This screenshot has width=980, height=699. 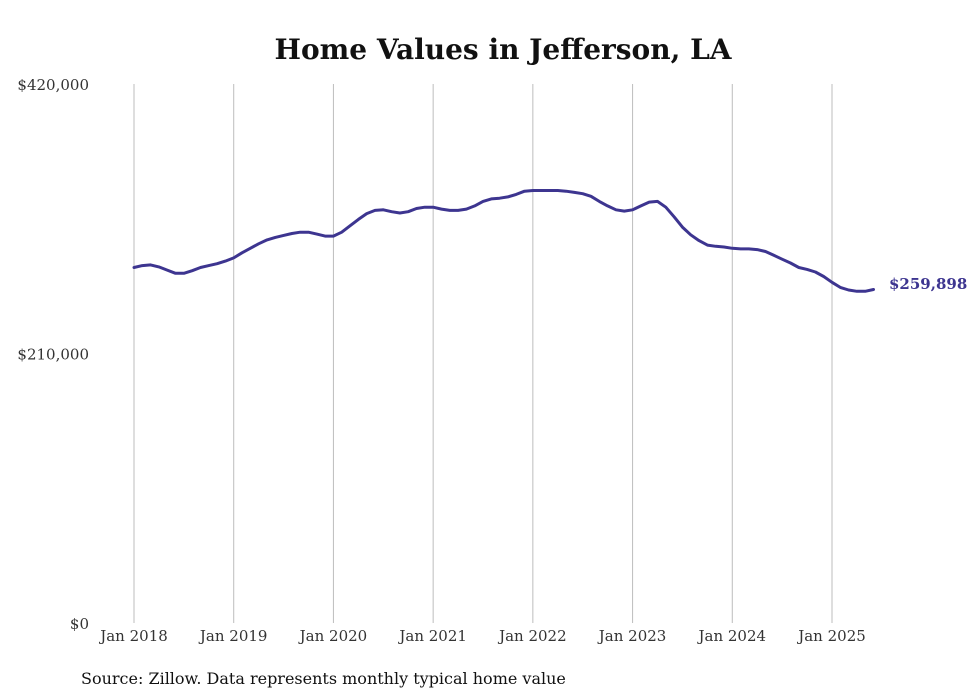 What do you see at coordinates (333, 636) in the screenshot?
I see `x-tick-label: Jan 2020` at bounding box center [333, 636].